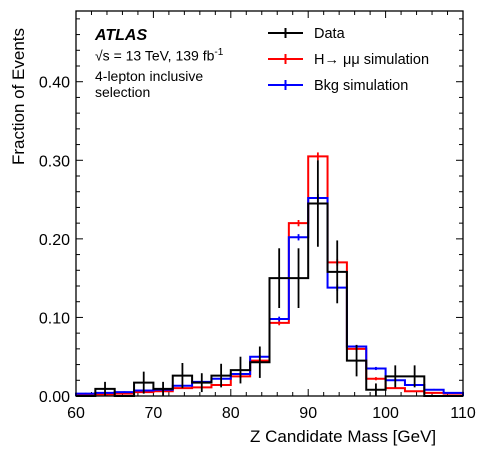  What do you see at coordinates (149, 76) in the screenshot?
I see `selection-label-line1: 4-lepton inclusive` at bounding box center [149, 76].